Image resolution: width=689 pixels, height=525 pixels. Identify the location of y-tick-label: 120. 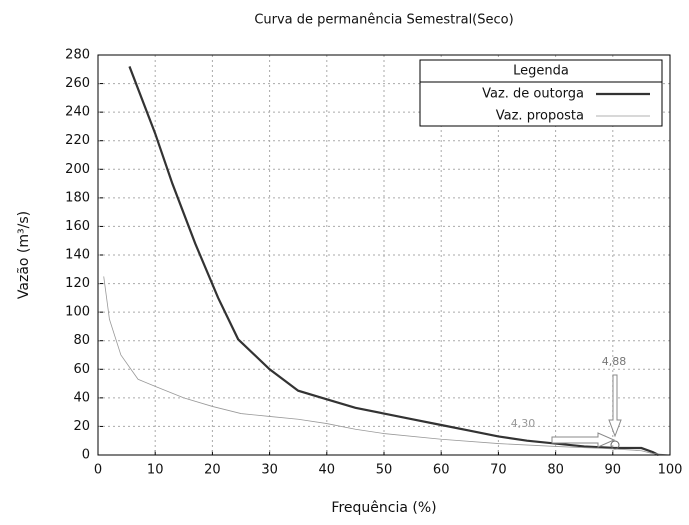
(77, 283).